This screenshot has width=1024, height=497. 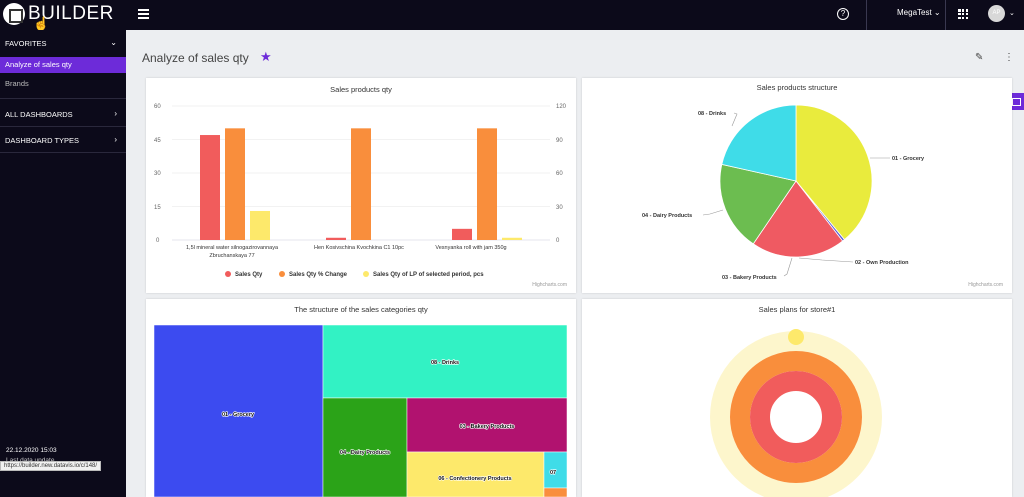 What do you see at coordinates (559, 141) in the screenshot?
I see `right-axis-tick: 90` at bounding box center [559, 141].